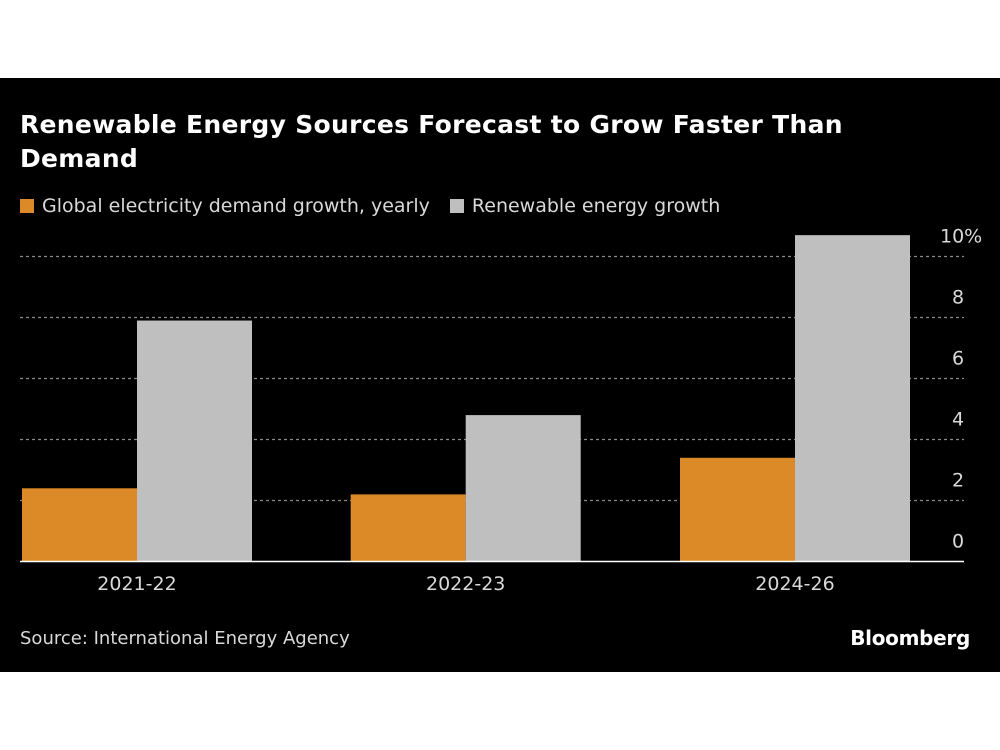 This screenshot has height=750, width=1000. I want to click on legend-item-renewable: Renewable energy growth, so click(585, 206).